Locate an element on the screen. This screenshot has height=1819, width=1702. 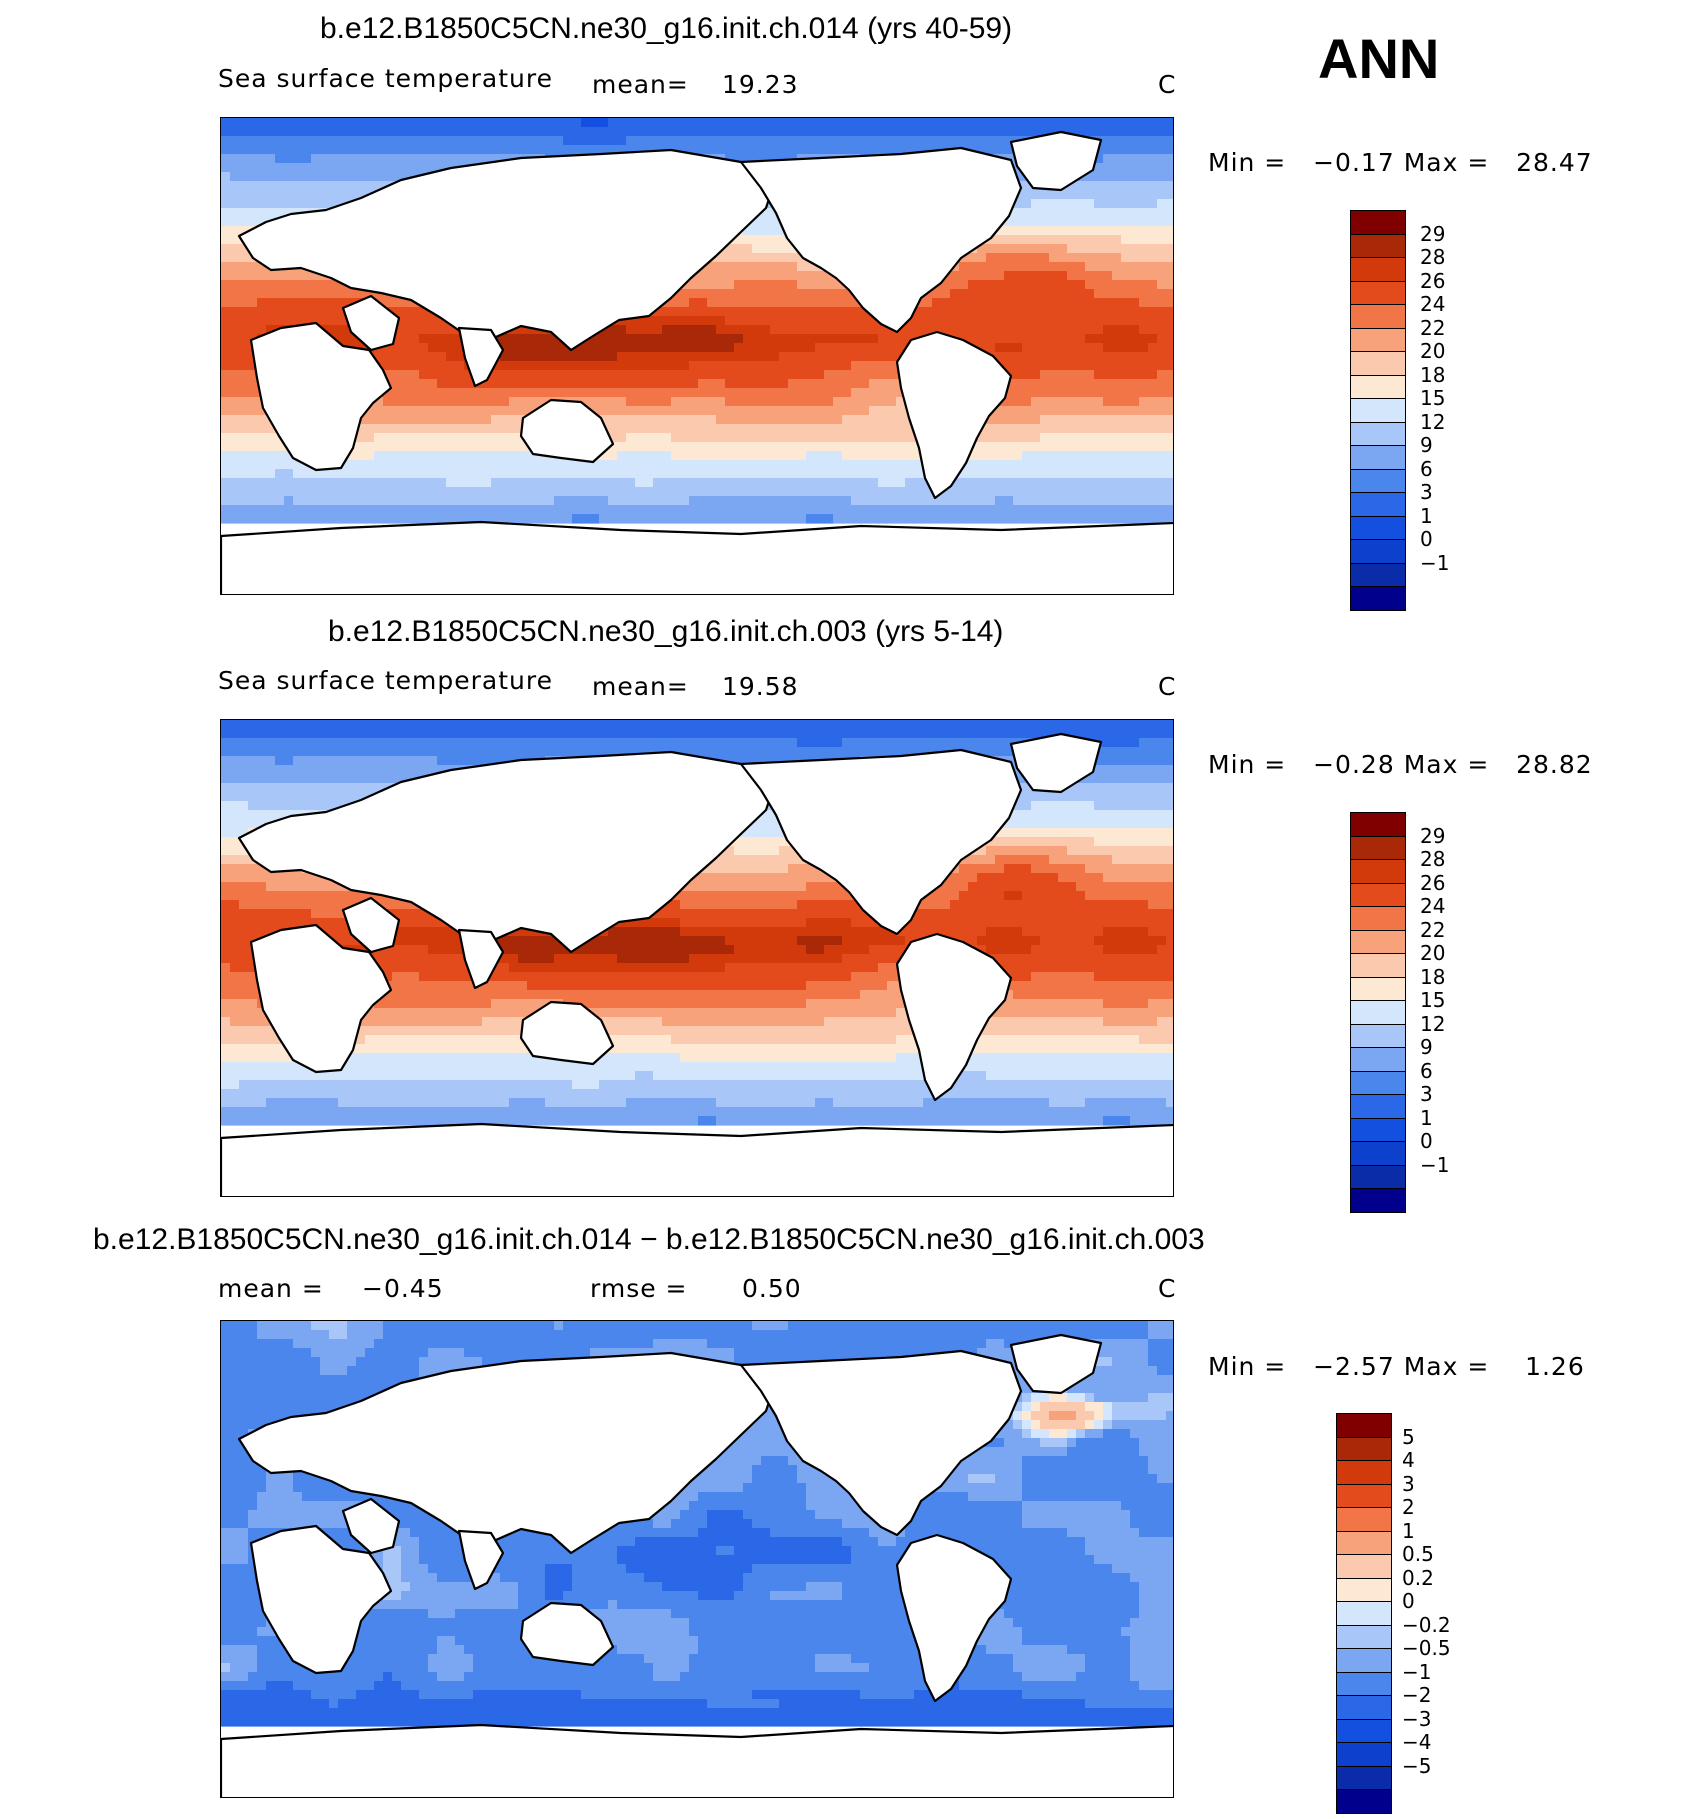
panel-3-units: C is located at coordinates (1167, 1288).